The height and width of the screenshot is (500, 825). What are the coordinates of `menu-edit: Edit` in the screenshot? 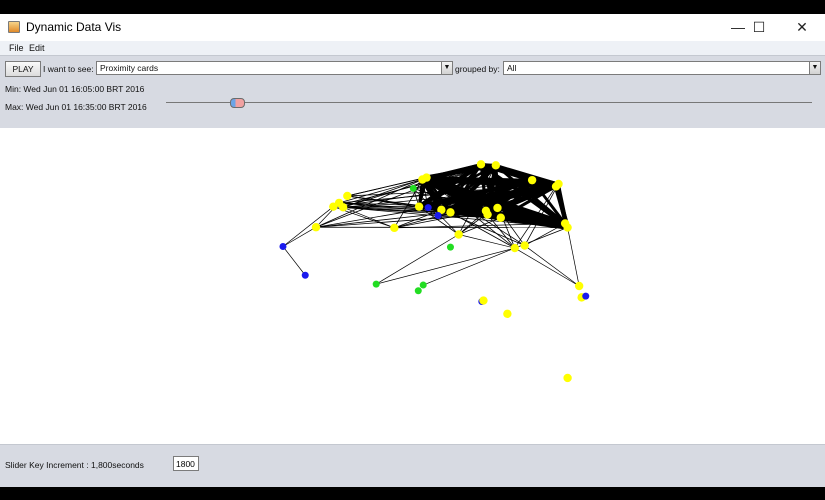 It's located at (37, 48).